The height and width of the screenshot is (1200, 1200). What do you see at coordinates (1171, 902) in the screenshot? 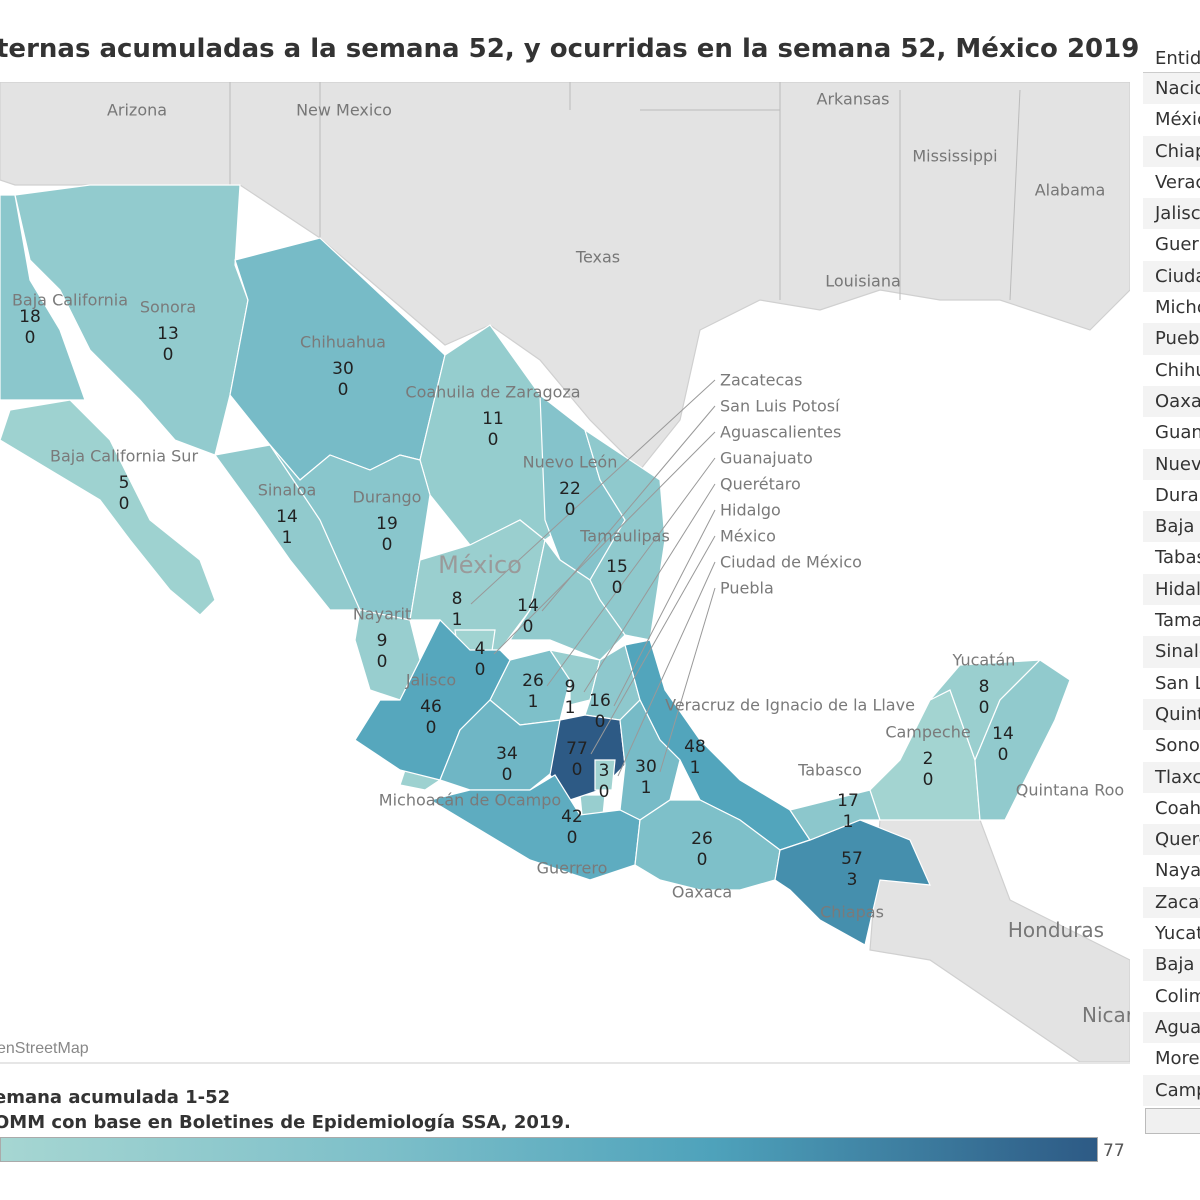
I see `table-row: Zacatecas` at bounding box center [1171, 902].